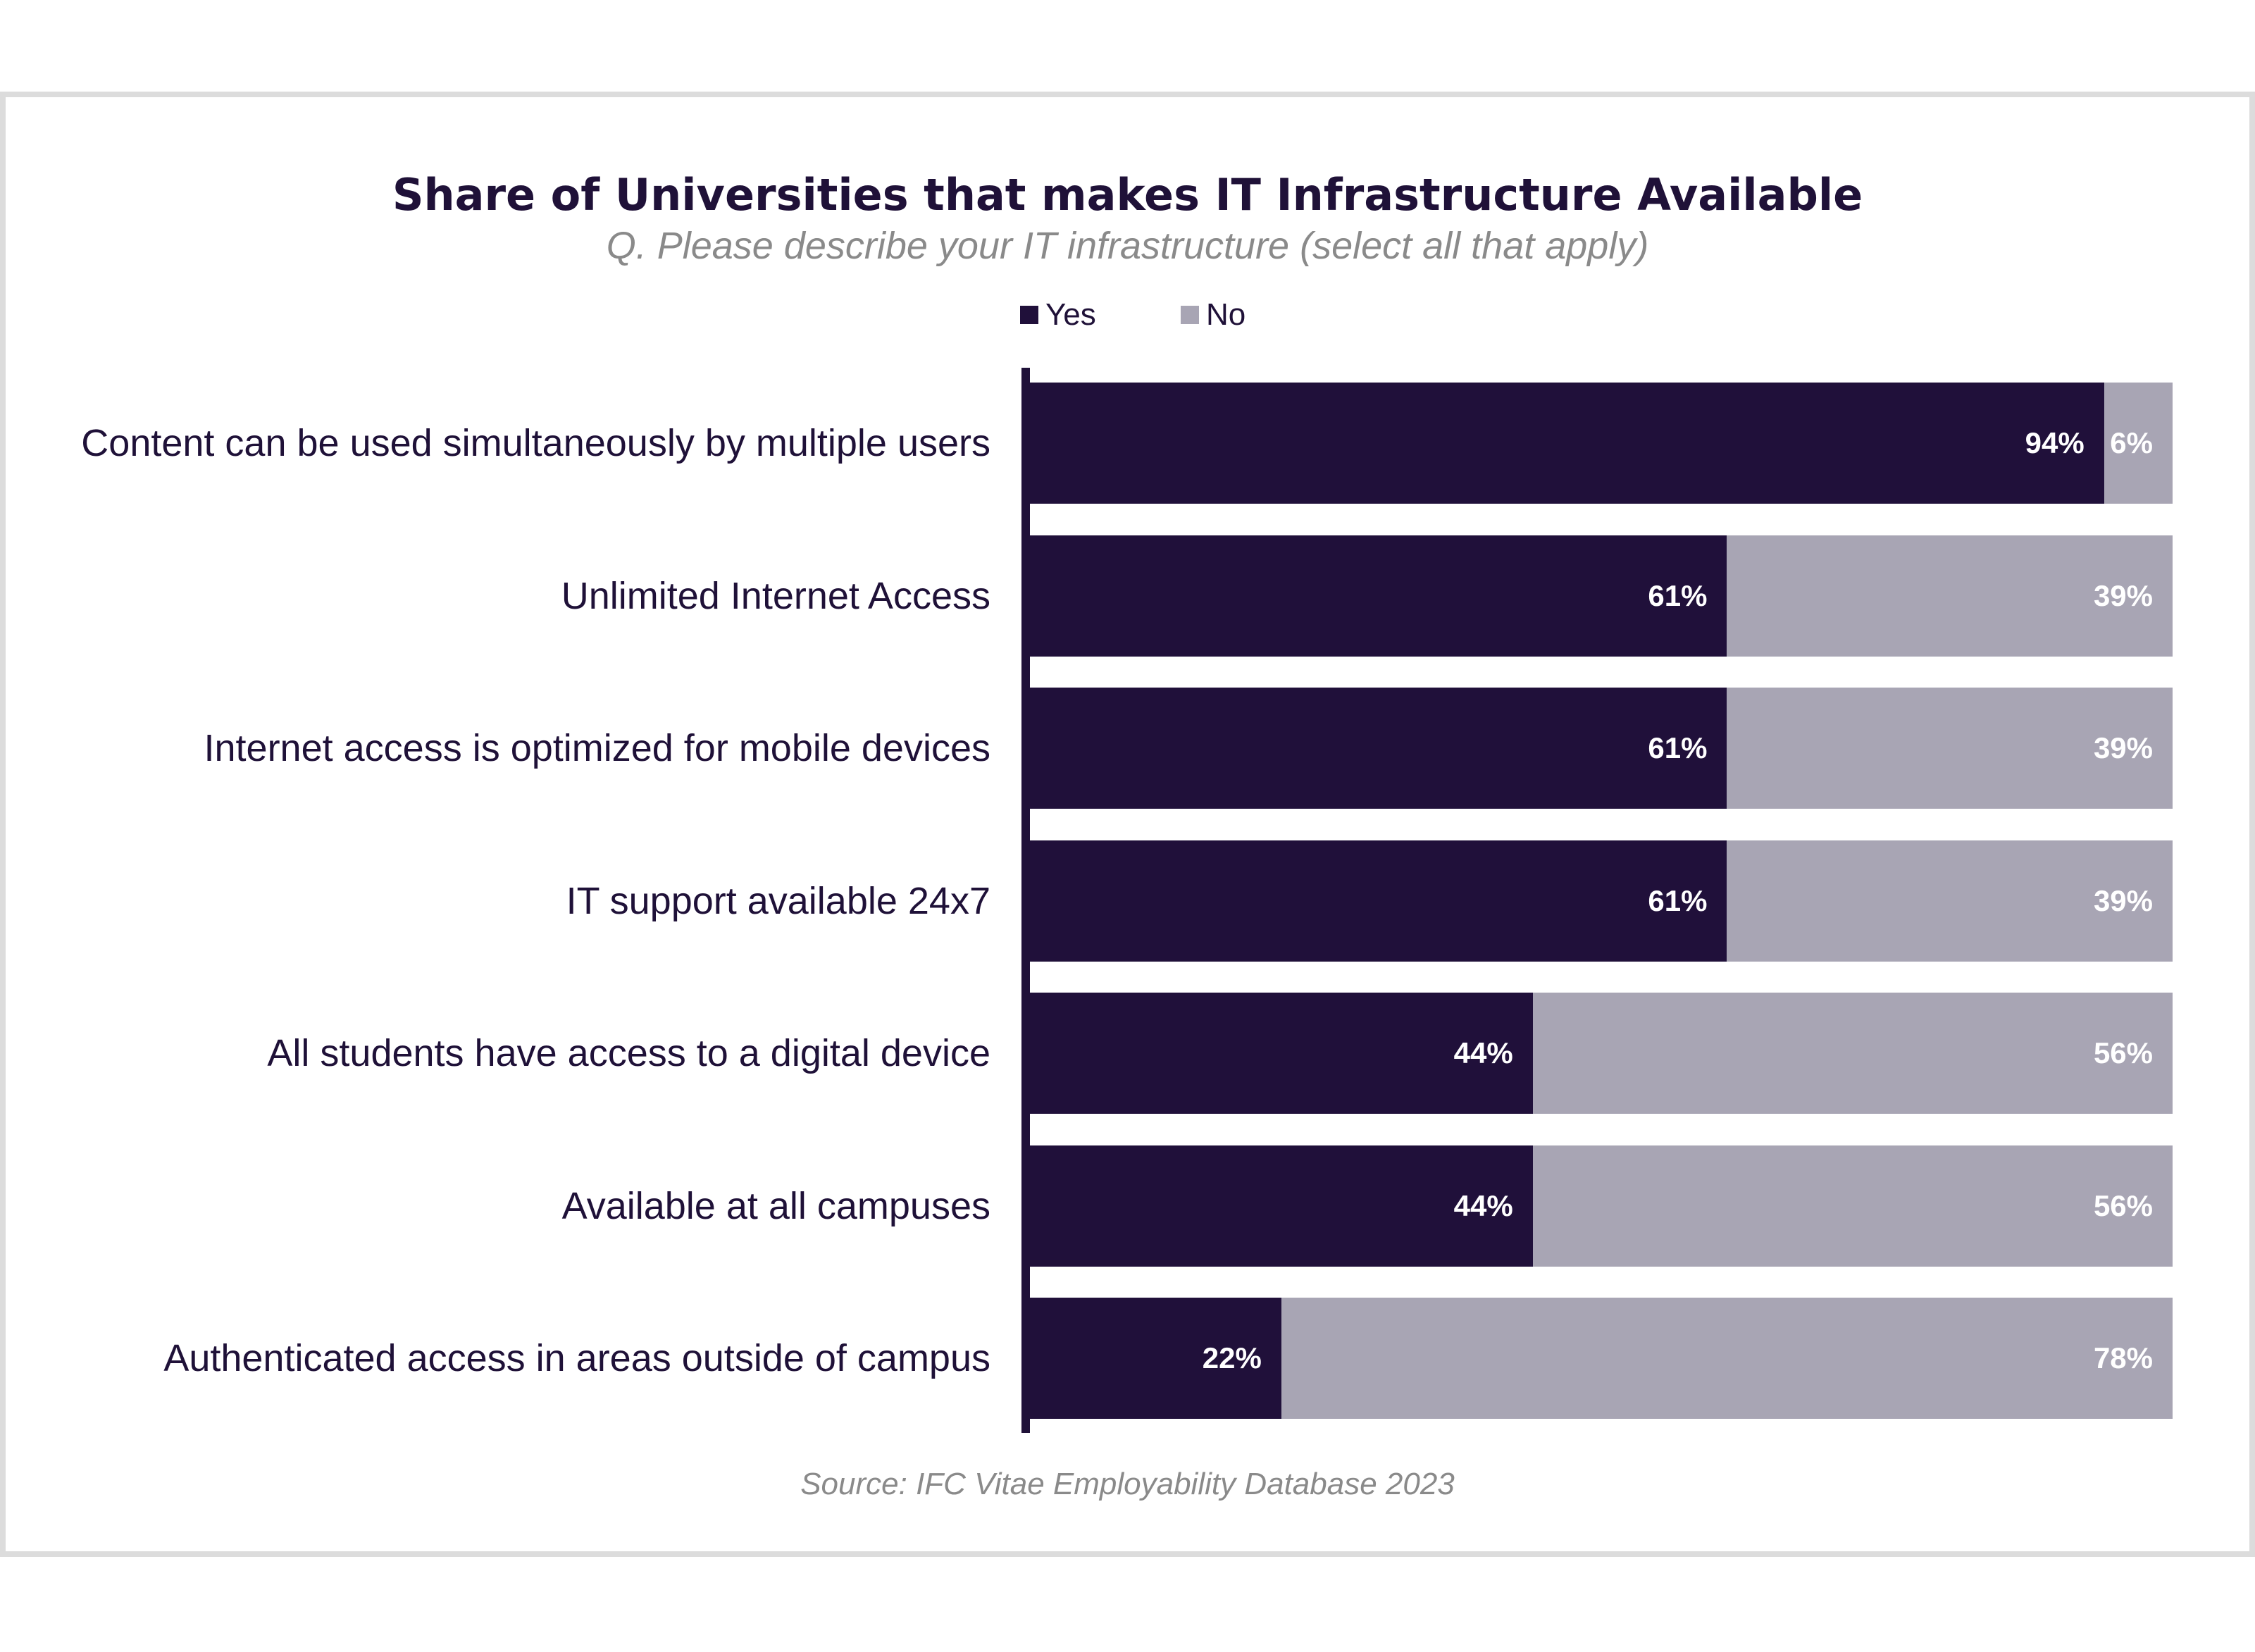 The height and width of the screenshot is (1652, 2255). Describe the element at coordinates (778, 900) in the screenshot. I see `category-label: IT support available 24x7` at that location.